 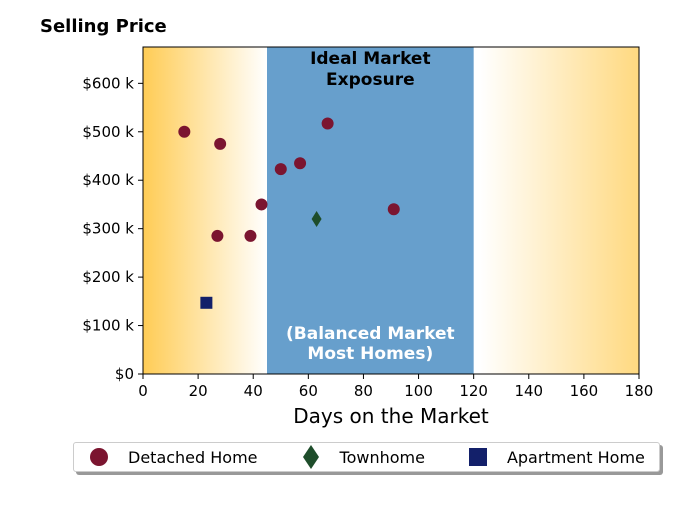 I want to click on legend-label: Apartment Home, so click(x=575, y=457).